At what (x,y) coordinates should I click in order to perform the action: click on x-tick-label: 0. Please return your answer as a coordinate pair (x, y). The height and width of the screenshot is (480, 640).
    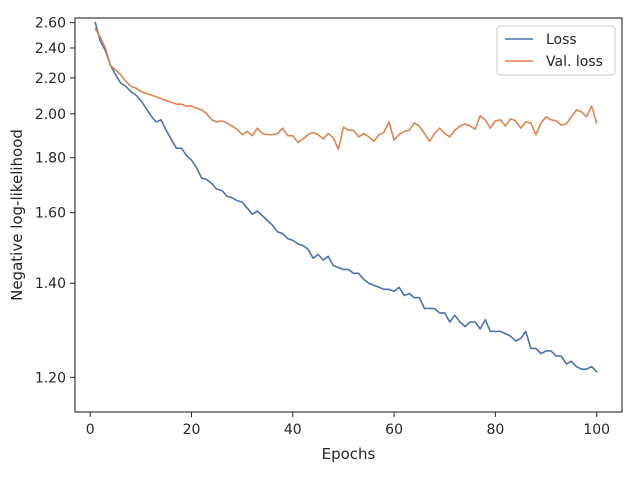
    Looking at the image, I should click on (90, 430).